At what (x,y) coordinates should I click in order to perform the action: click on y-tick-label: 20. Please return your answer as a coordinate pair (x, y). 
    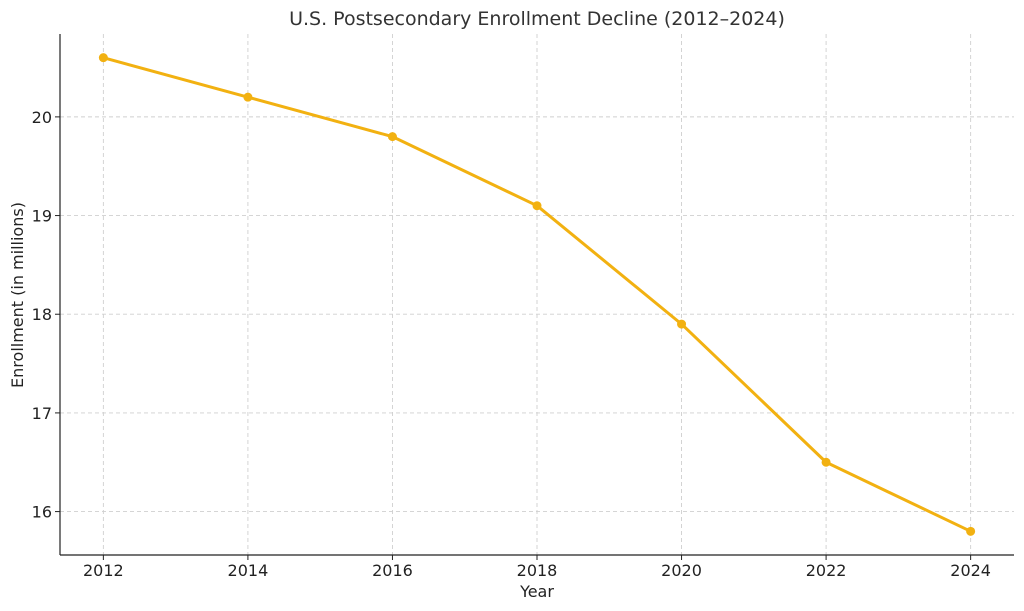
    Looking at the image, I should click on (42, 117).